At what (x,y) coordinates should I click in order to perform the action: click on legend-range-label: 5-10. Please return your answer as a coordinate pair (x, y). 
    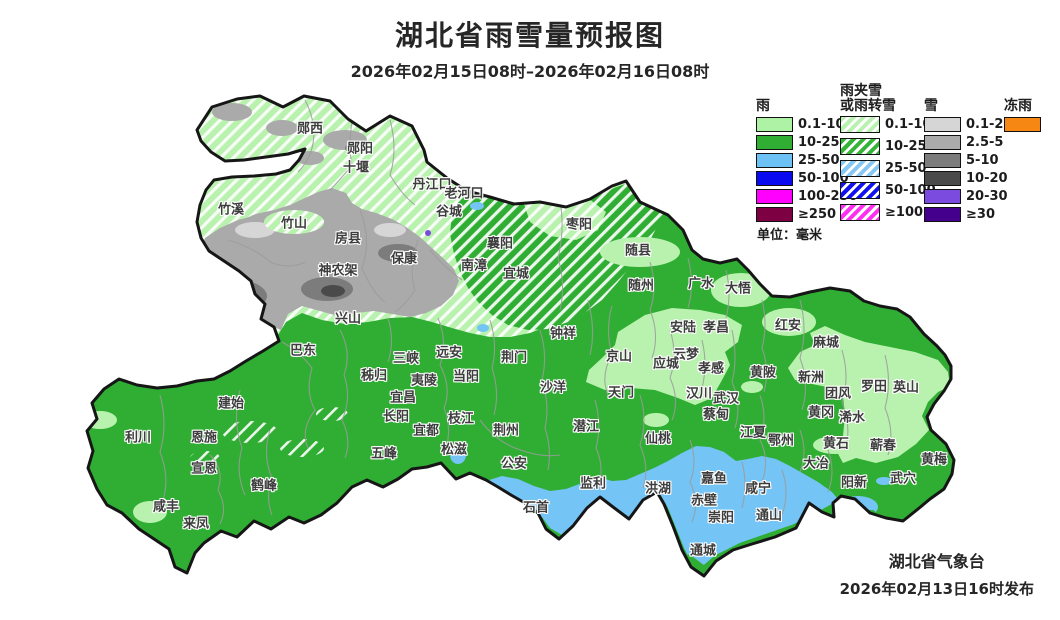
    Looking at the image, I should click on (982, 160).